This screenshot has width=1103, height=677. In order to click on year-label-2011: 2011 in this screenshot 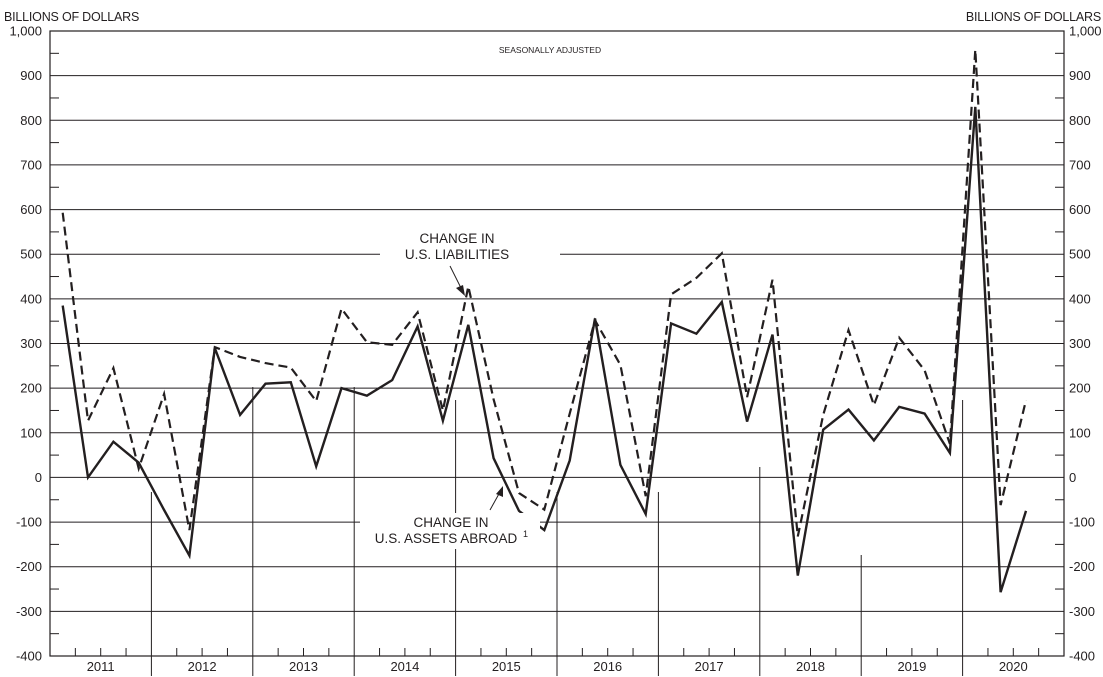, I will do `click(101, 666)`.